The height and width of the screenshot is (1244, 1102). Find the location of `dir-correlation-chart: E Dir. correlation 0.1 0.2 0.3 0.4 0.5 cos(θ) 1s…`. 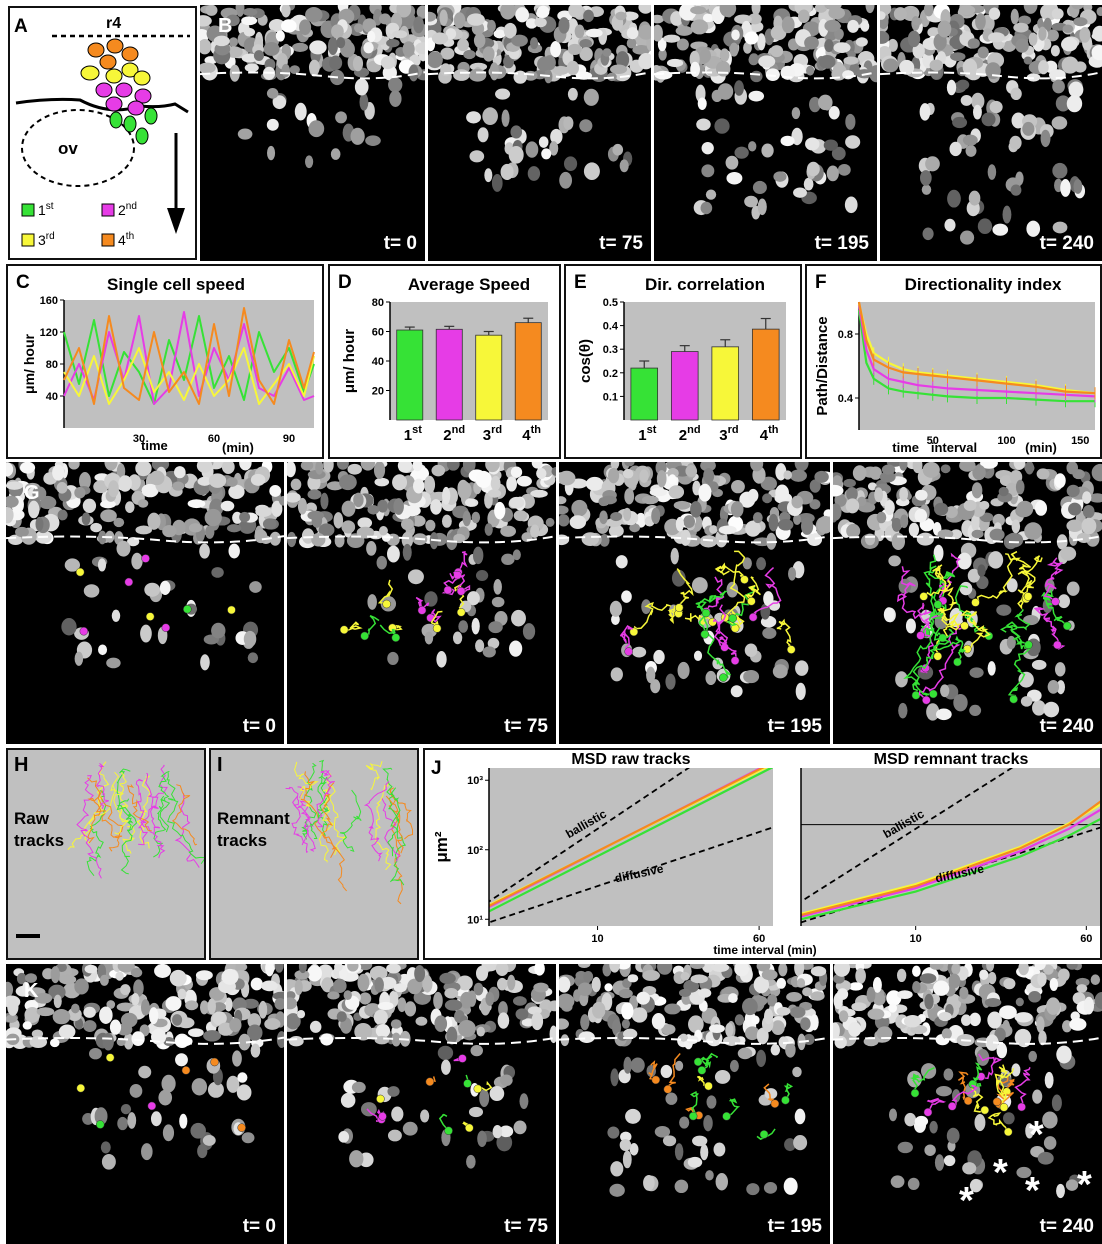

dir-correlation-chart: E Dir. correlation 0.1 0.2 0.3 0.4 0.5 cos(θ) 1s… is located at coordinates (680, 358).